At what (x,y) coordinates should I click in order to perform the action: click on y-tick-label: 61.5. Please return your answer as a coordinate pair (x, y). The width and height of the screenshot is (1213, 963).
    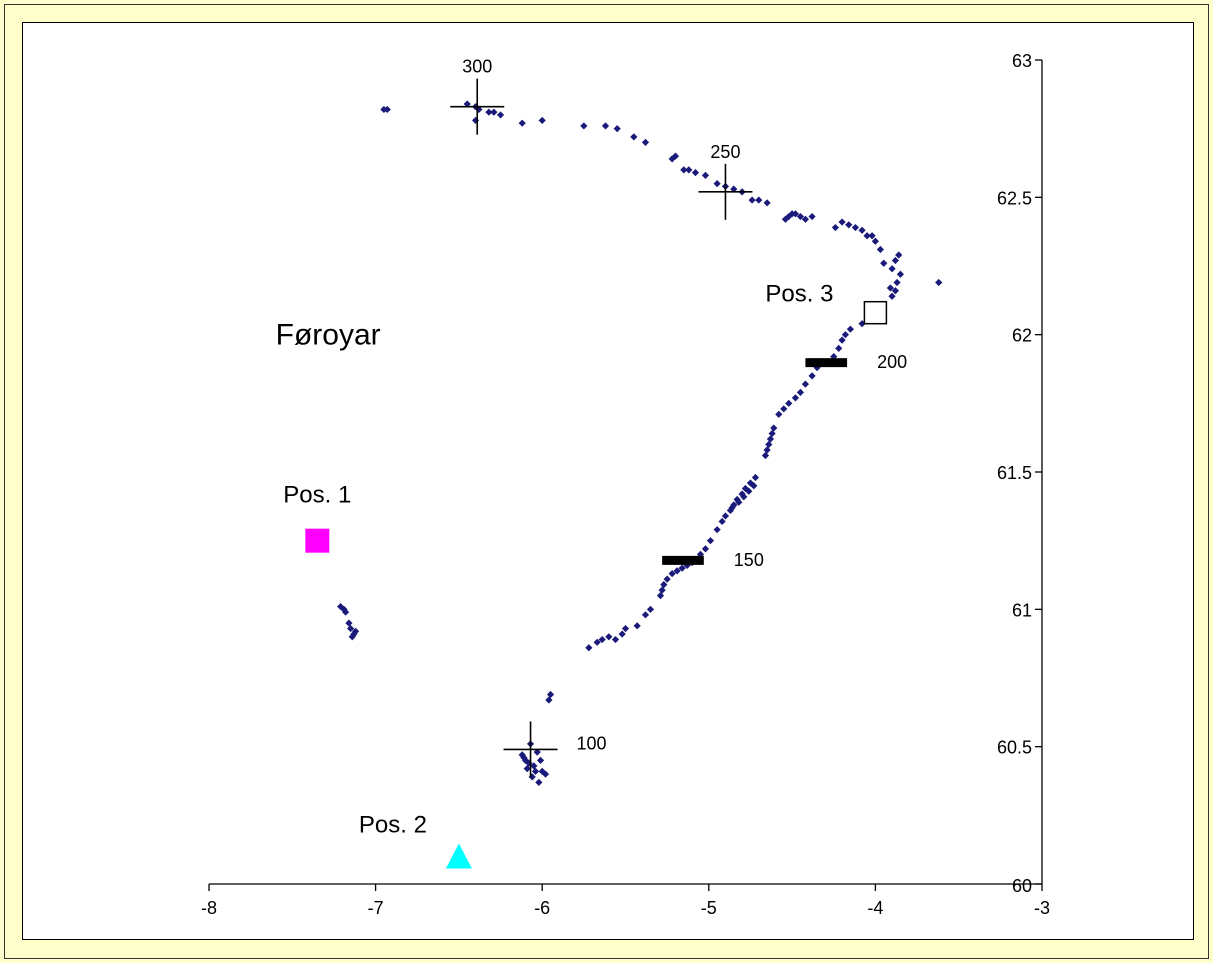
    Looking at the image, I should click on (1014, 473).